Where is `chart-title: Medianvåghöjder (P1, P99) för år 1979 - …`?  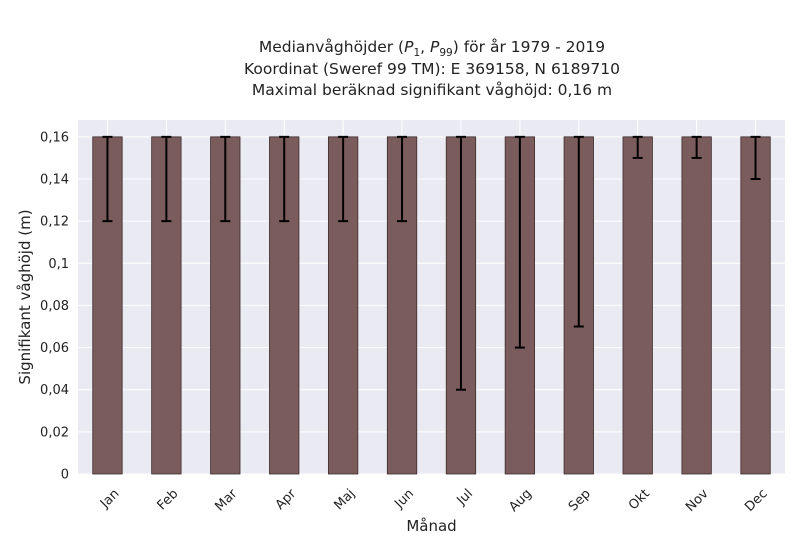 chart-title: Medianvåghöjder (P1, P99) för år 1979 - … is located at coordinates (432, 68).